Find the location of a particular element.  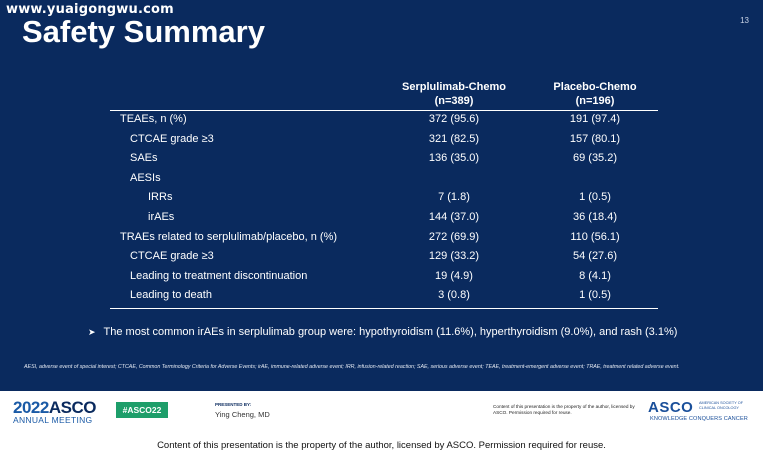

cell-serplulimab: 19 (4.9) is located at coordinates (454, 275).